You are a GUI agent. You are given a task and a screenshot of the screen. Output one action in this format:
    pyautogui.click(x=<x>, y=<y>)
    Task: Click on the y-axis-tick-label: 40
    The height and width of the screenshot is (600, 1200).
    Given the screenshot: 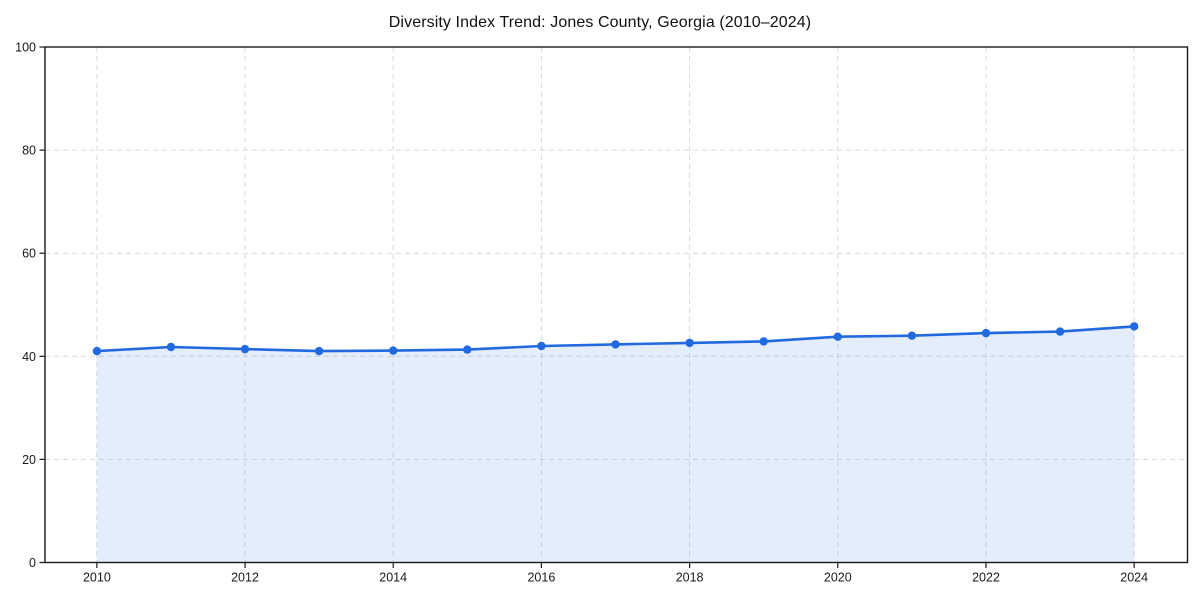 What is the action you would take?
    pyautogui.click(x=29, y=357)
    